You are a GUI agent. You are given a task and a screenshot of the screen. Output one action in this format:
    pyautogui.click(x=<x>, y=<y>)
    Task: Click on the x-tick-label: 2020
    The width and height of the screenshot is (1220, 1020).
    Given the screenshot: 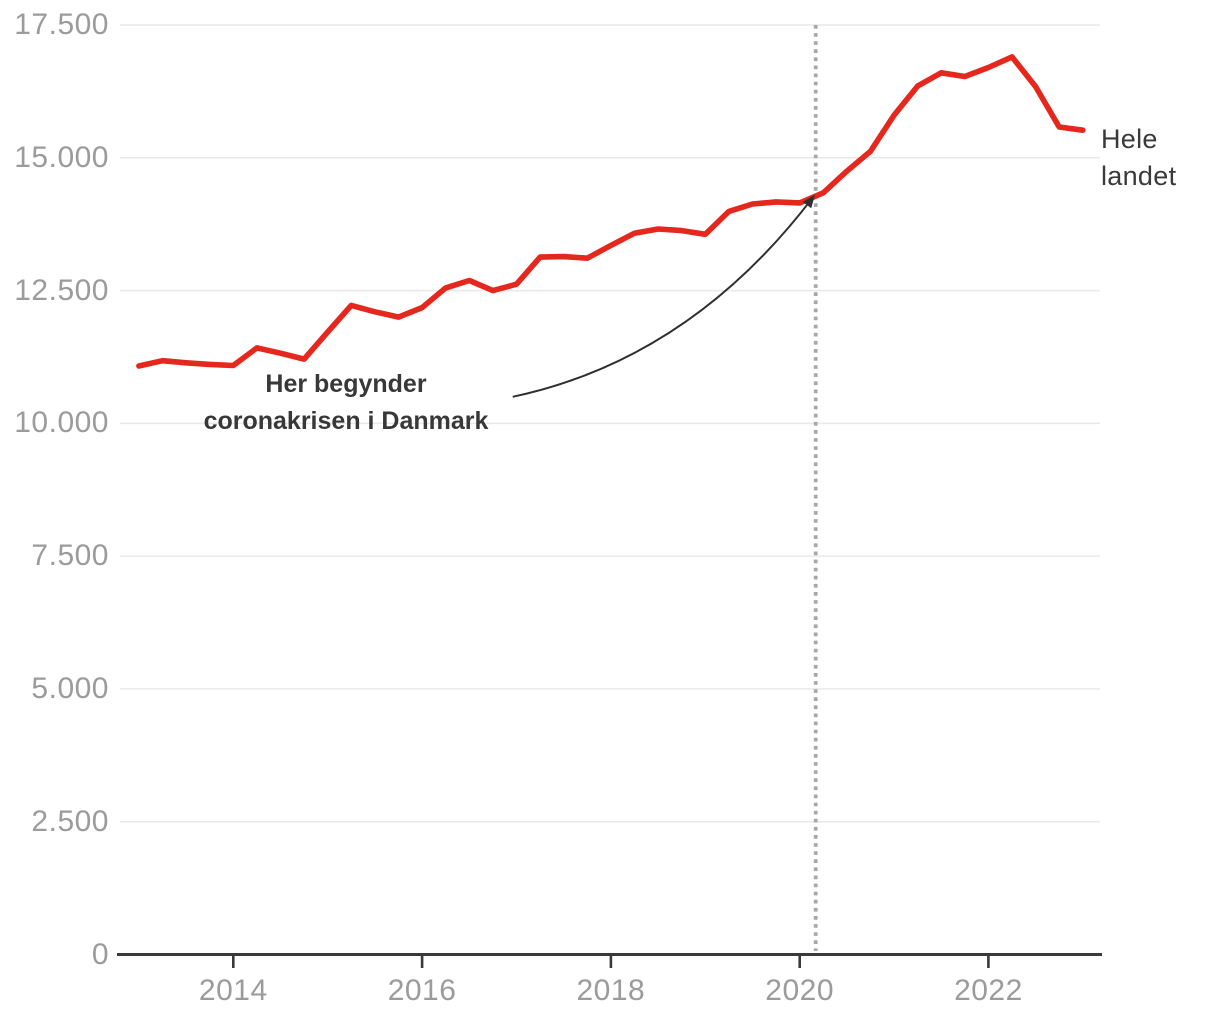 What is the action you would take?
    pyautogui.click(x=800, y=990)
    